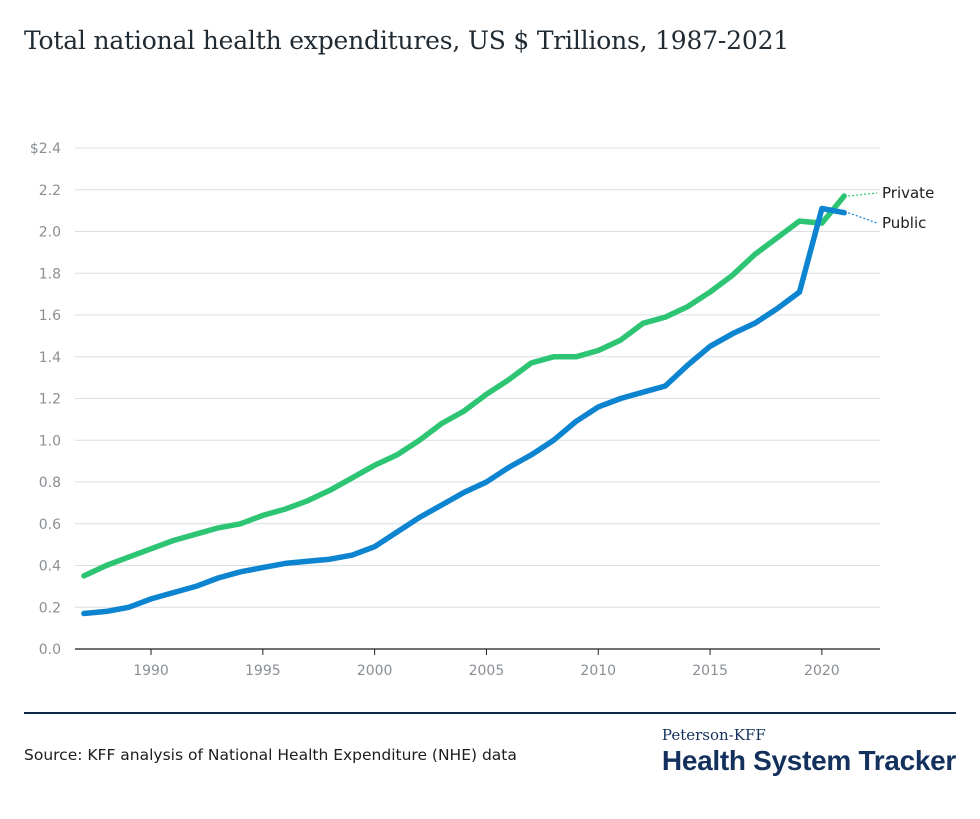 The height and width of the screenshot is (819, 980). Describe the element at coordinates (50, 525) in the screenshot. I see `y-tick-label: 0.6` at that location.